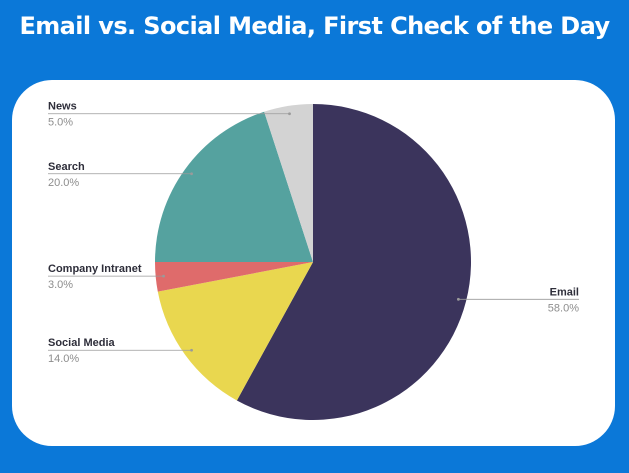  What do you see at coordinates (288, 183) in the screenshot?
I see `pie-slice-news` at bounding box center [288, 183].